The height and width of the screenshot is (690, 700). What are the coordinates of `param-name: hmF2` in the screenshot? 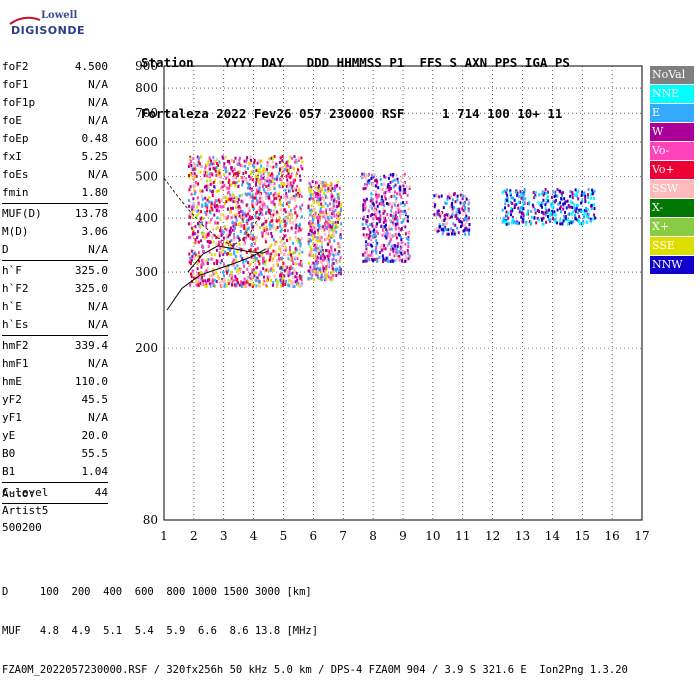 It's located at (15, 345).